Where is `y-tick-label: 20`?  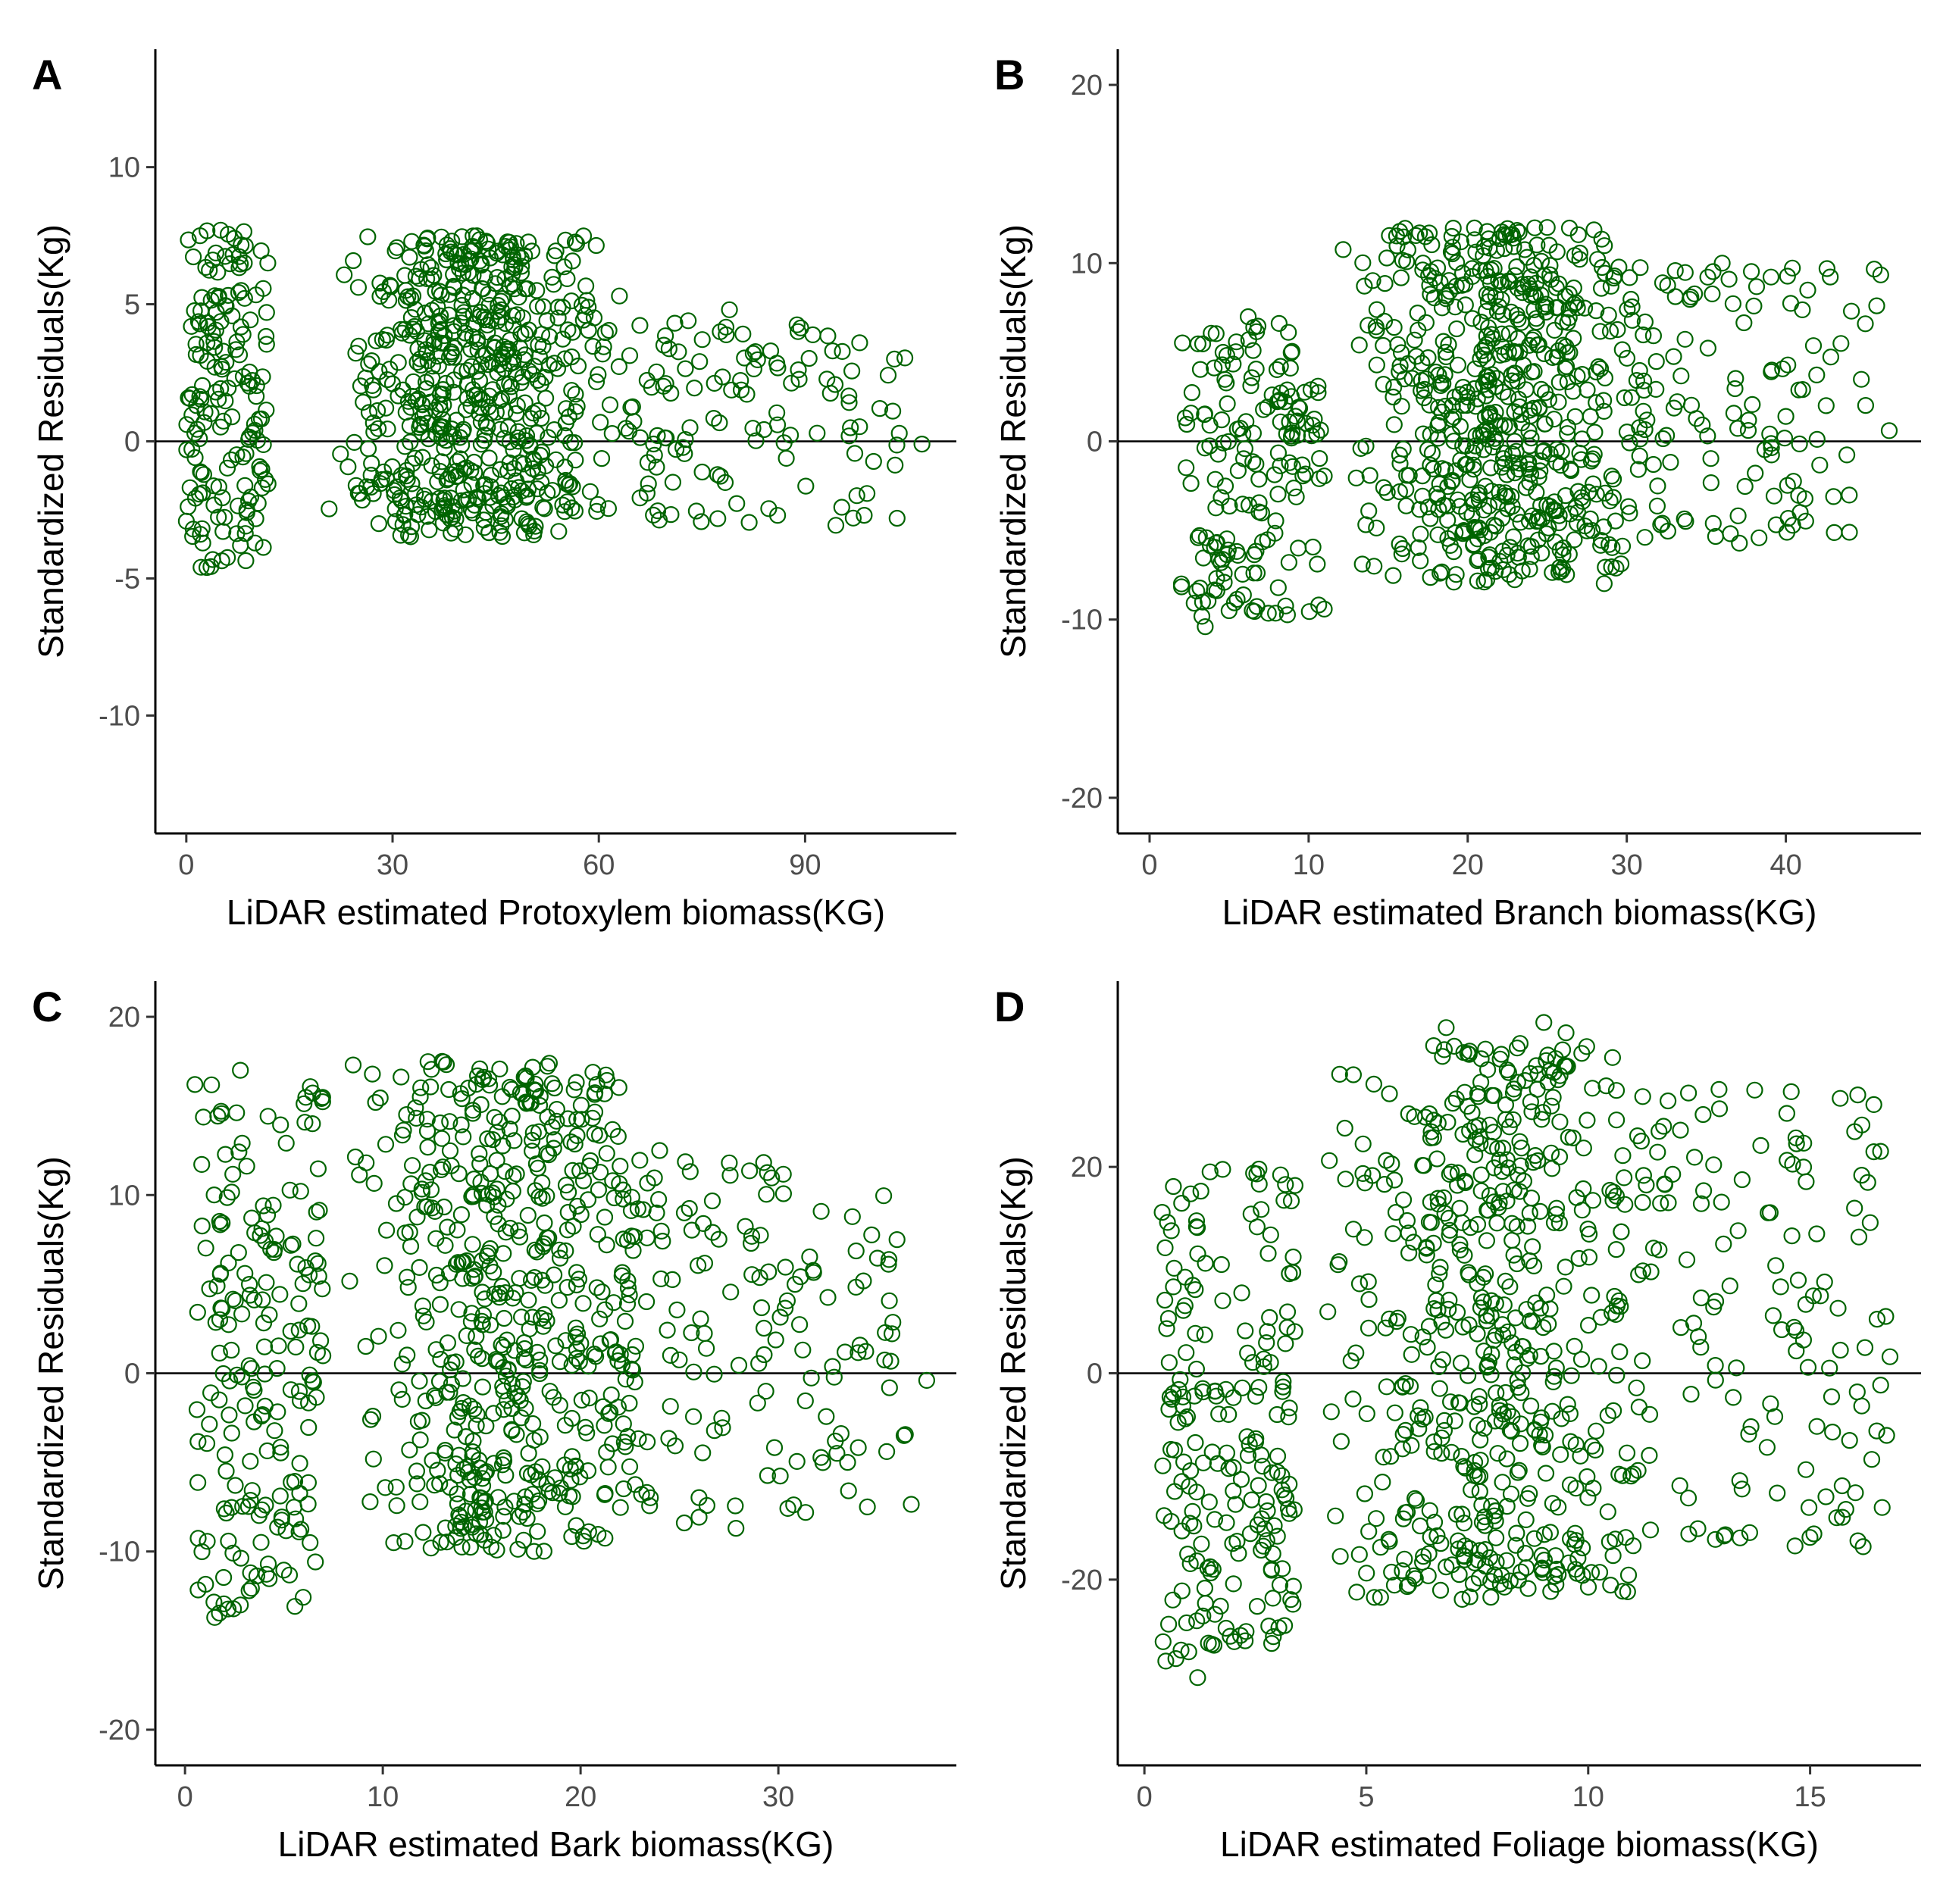 y-tick-label: 20 is located at coordinates (124, 1017).